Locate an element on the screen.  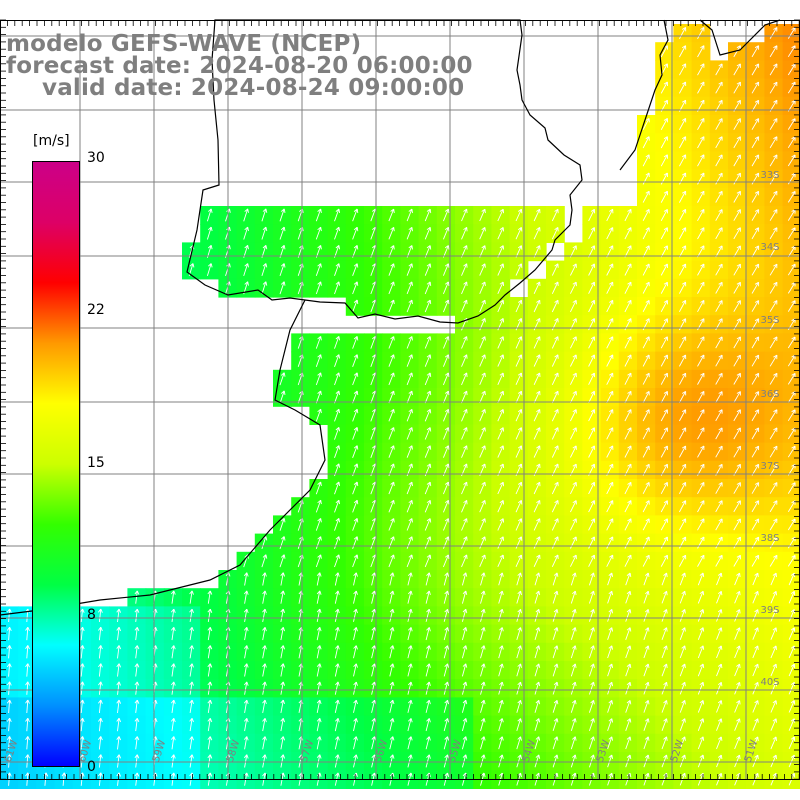
colorbar is located at coordinates (56, 464).